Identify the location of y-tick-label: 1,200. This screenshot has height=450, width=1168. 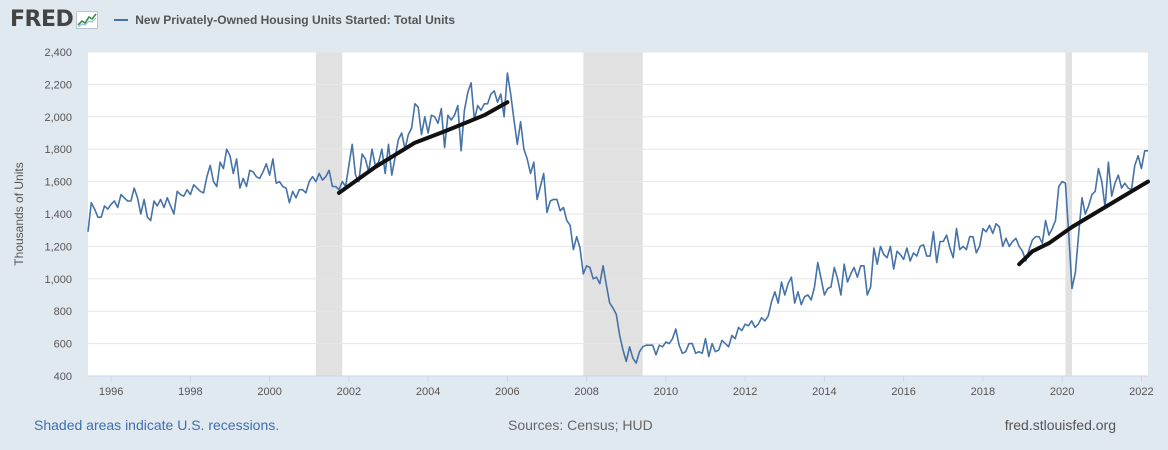
(58, 247).